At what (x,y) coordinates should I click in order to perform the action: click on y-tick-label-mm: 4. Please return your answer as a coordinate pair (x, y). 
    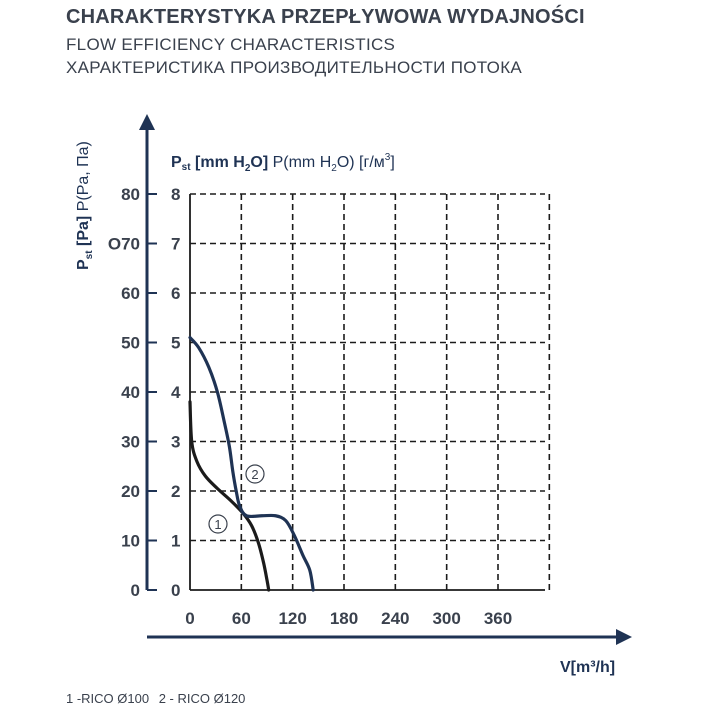
    Looking at the image, I should click on (176, 392).